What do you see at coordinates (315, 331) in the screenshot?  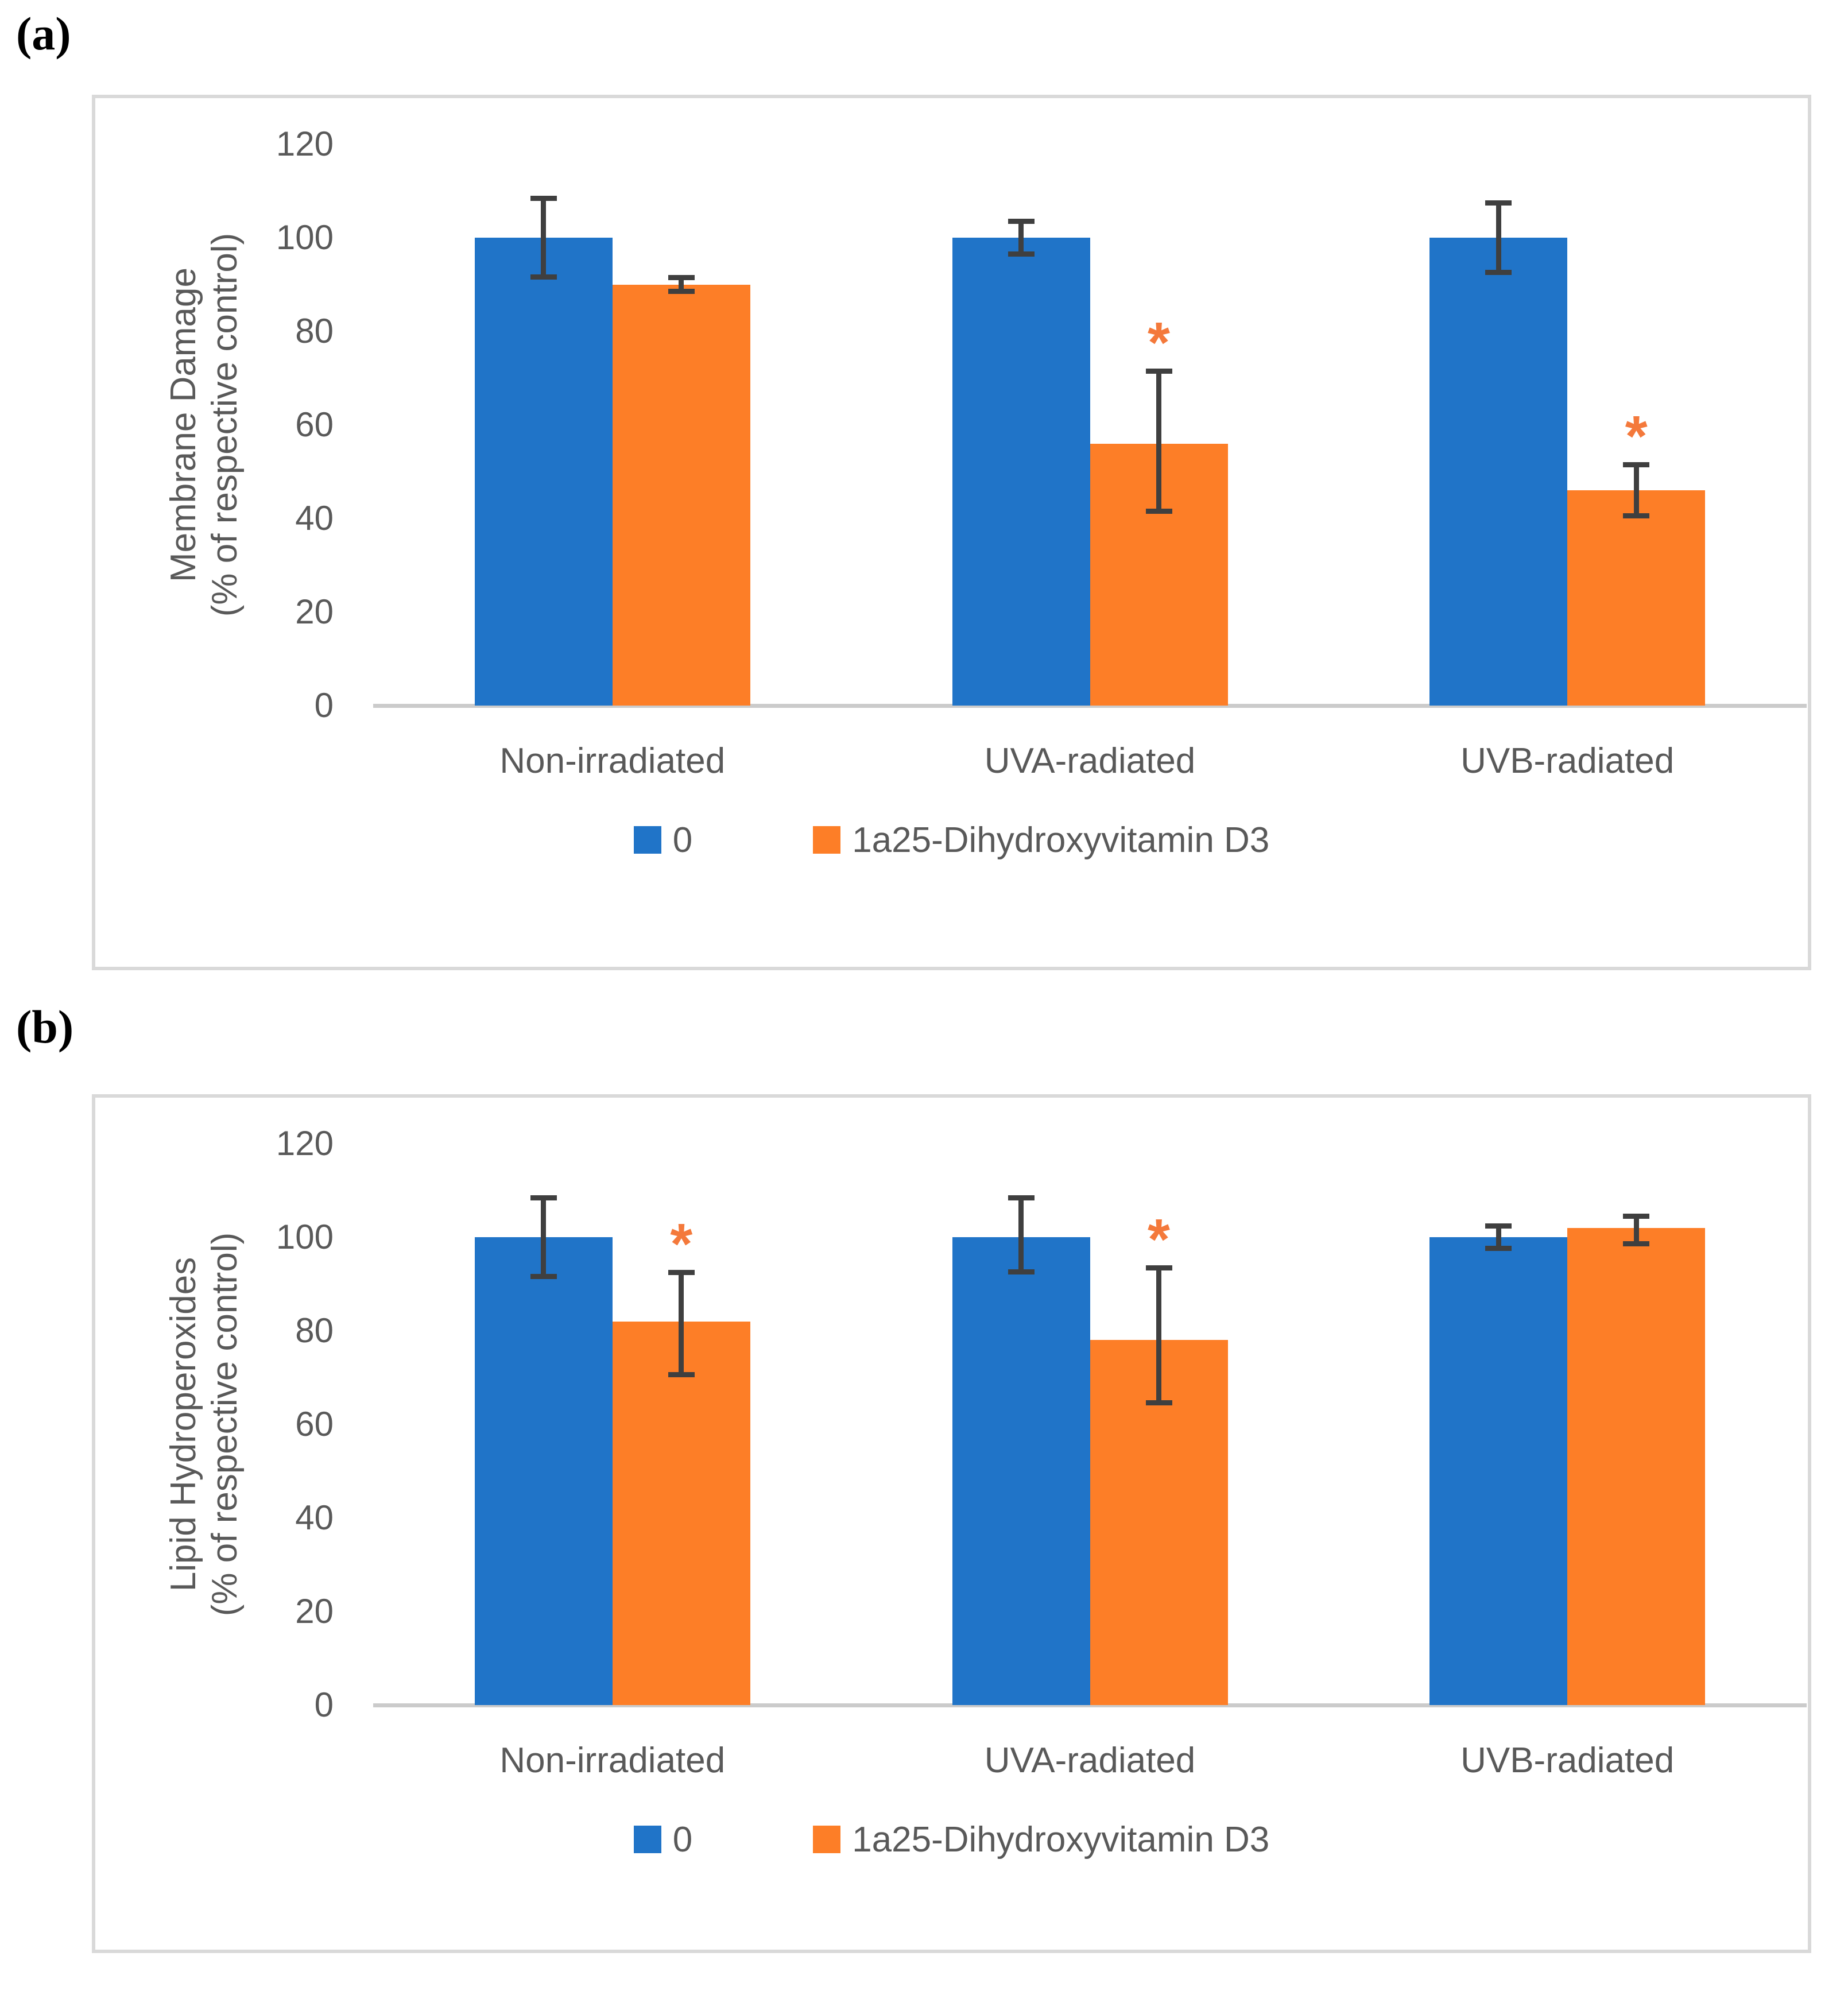 I see `y-tick-label: 80` at bounding box center [315, 331].